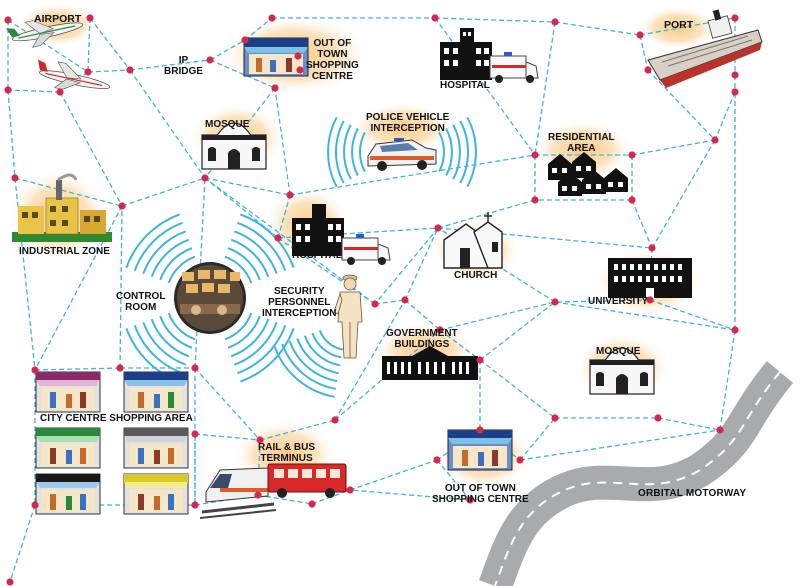 The width and height of the screenshot is (800, 586). I want to click on plane-icon, so click(58, 55).